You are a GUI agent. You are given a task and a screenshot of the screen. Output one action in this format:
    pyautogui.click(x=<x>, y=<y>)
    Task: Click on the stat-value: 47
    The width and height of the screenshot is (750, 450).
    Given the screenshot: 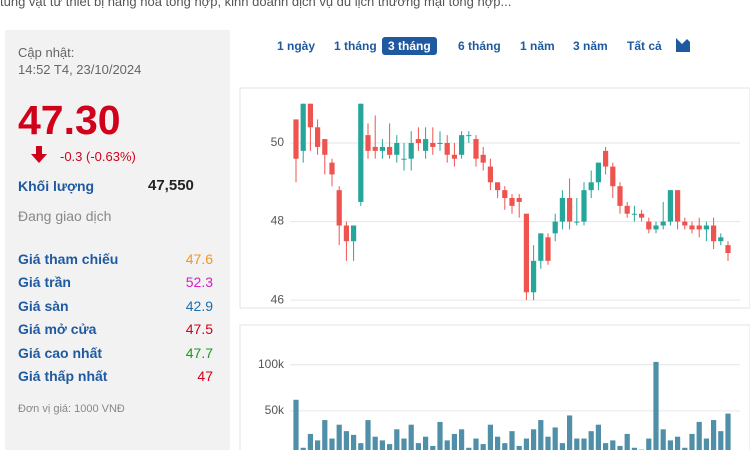 What is the action you would take?
    pyautogui.click(x=205, y=376)
    